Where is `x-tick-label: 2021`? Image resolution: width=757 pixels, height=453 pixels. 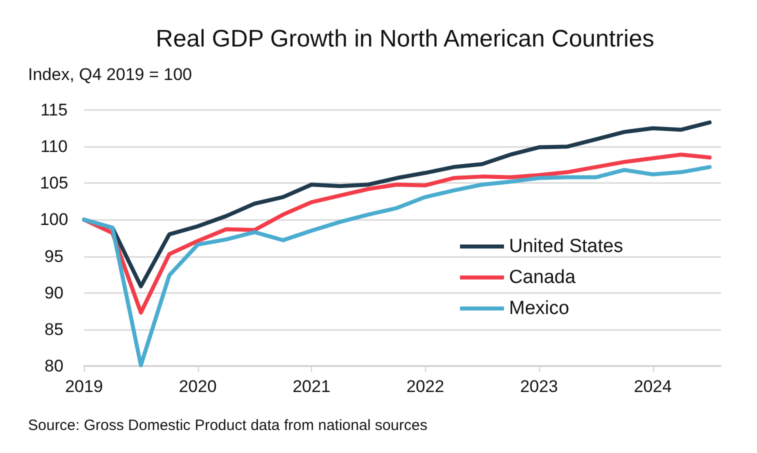
x-tick-label: 2021 is located at coordinates (311, 386).